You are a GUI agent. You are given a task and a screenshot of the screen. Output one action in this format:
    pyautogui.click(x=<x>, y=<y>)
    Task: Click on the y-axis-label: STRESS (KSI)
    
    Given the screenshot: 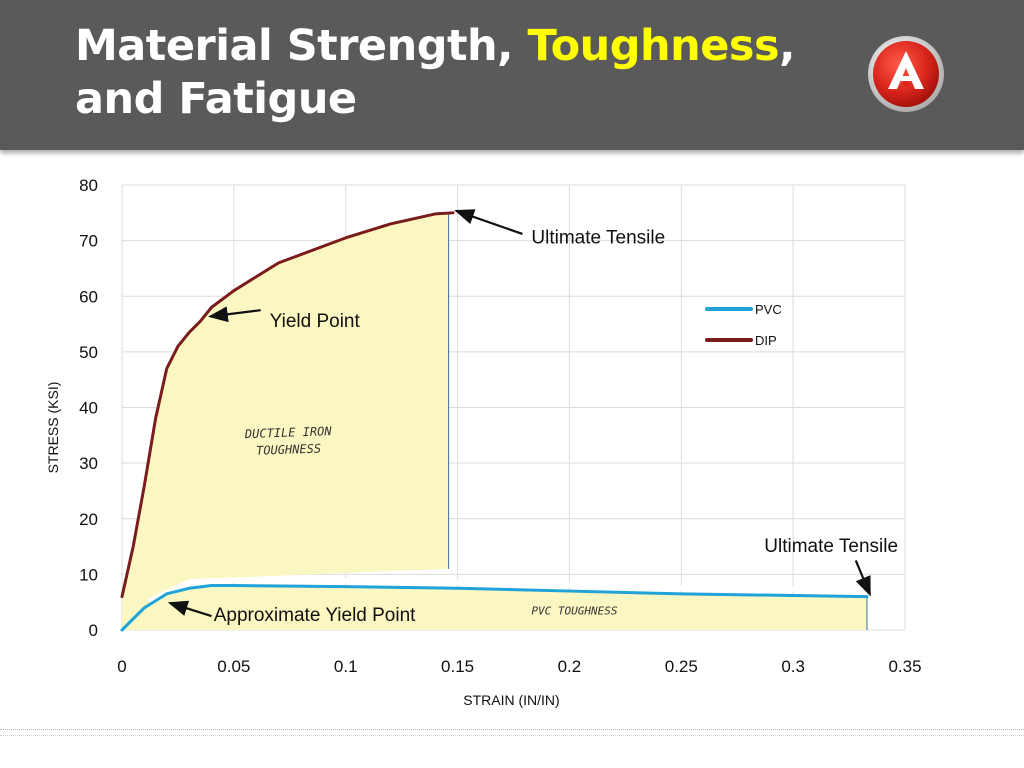 What is the action you would take?
    pyautogui.click(x=53, y=428)
    